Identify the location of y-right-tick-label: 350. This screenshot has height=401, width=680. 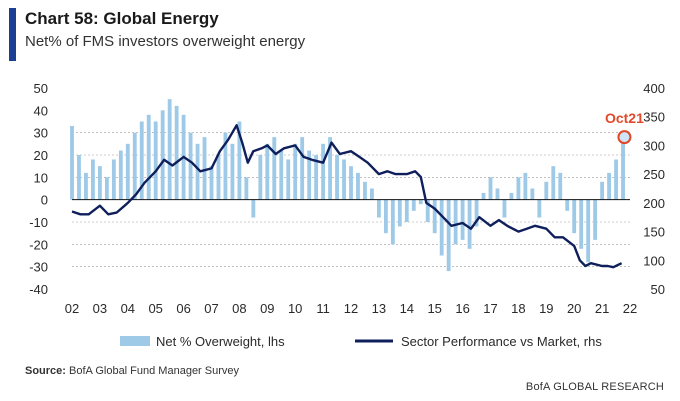
(654, 117).